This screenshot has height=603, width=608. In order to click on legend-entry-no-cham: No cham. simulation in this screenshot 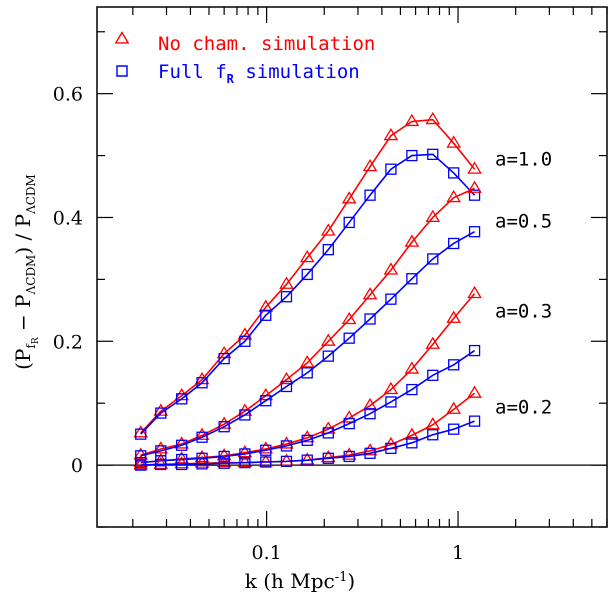, I will do `click(244, 43)`.